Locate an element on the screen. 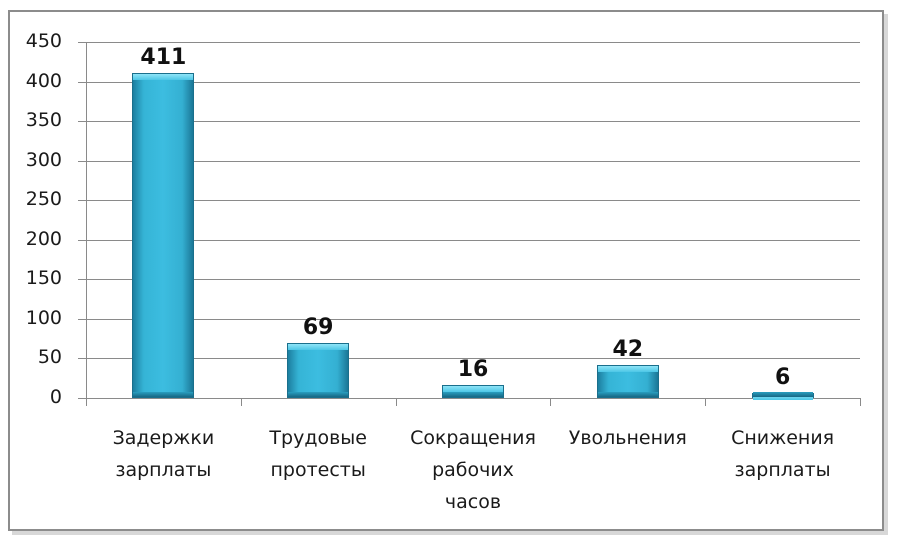  data-label: 6 is located at coordinates (782, 377).